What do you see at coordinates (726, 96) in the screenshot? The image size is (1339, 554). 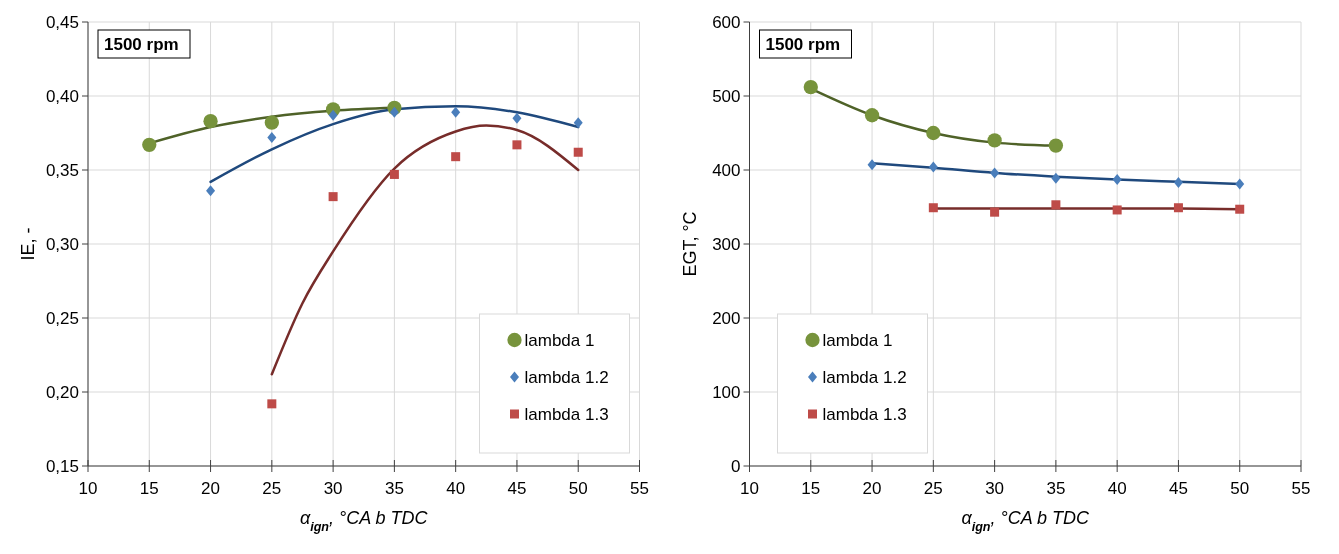 I see `y-tick-label: 500` at bounding box center [726, 96].